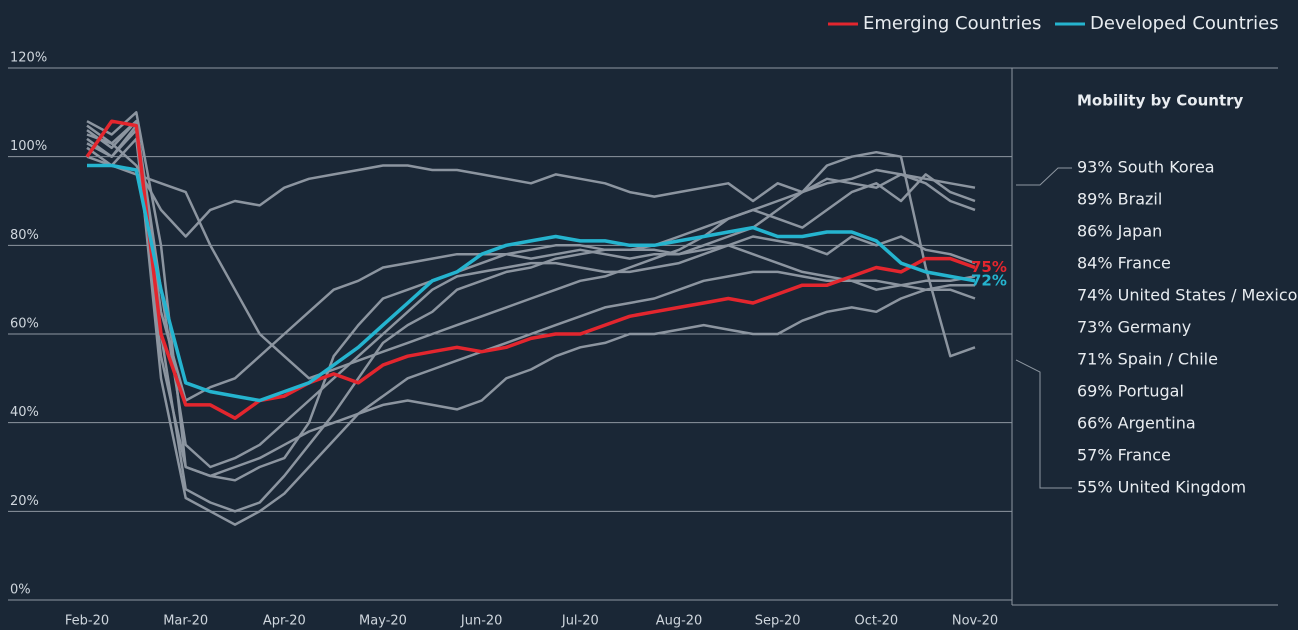  I want to click on legend-label: Developed Countries, so click(1184, 23).